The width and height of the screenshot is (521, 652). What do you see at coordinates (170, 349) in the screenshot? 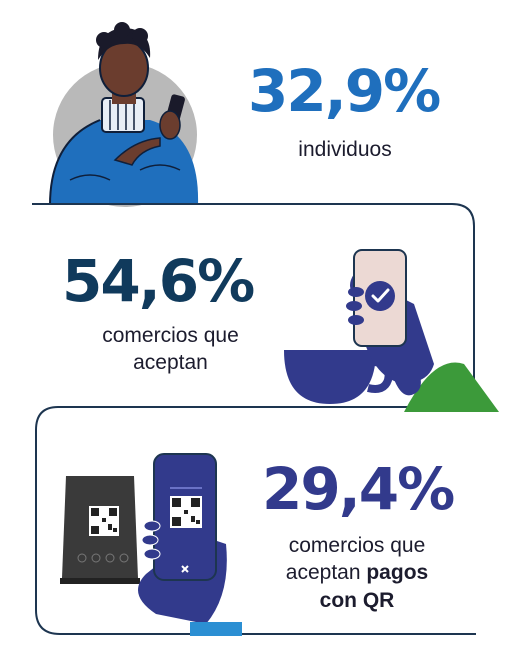
I see `stat-label-comercios: comercios que aceptan` at bounding box center [170, 349].